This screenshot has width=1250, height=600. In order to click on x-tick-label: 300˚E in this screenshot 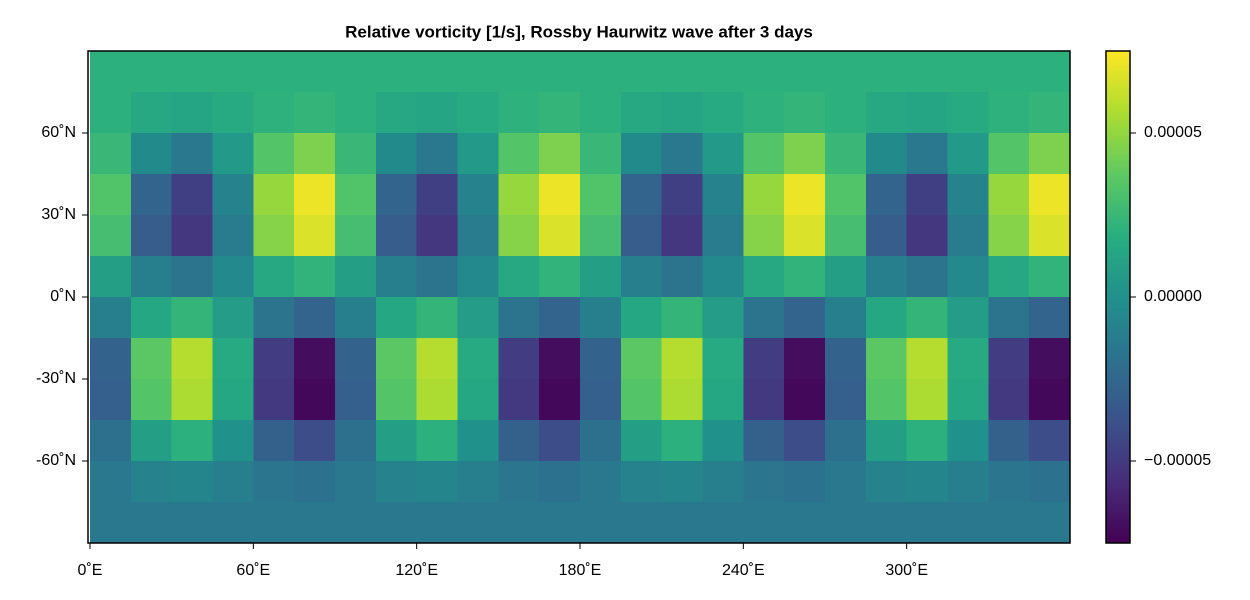, I will do `click(906, 570)`.